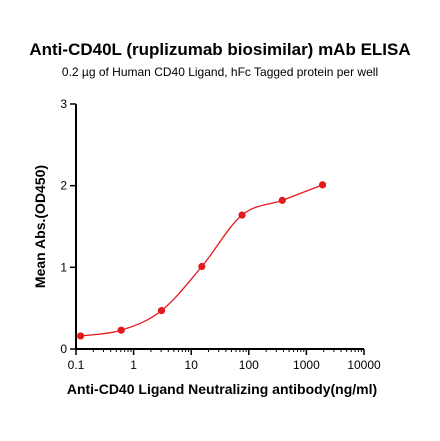  I want to click on x-tick-label: 1000, so click(306, 365).